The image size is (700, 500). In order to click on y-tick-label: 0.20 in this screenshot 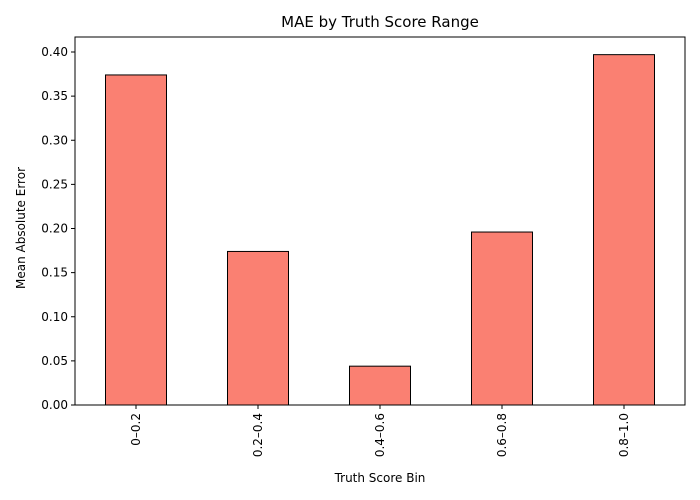, I will do `click(54, 229)`.